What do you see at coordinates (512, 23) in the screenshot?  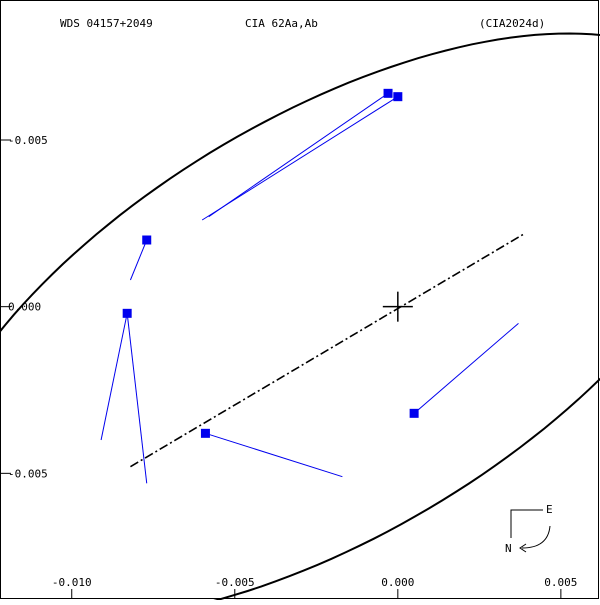 I see `header-reference-label: (CIA2024d)` at bounding box center [512, 23].